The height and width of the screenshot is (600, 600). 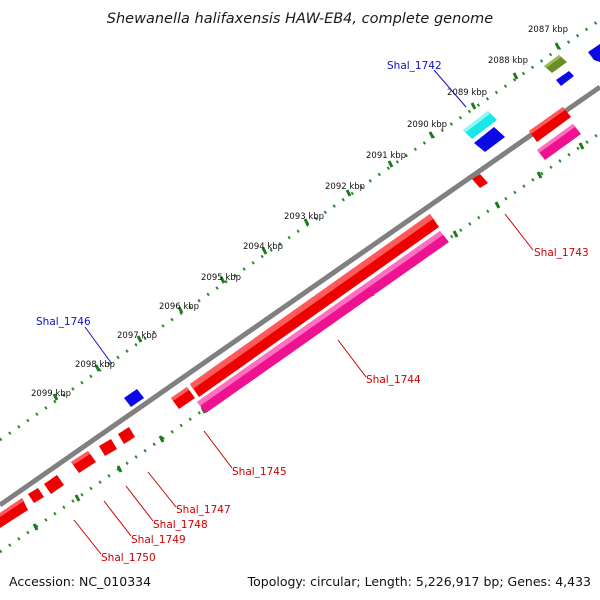 I want to click on scale-label-2097: 2097 kbp, so click(x=137, y=336).